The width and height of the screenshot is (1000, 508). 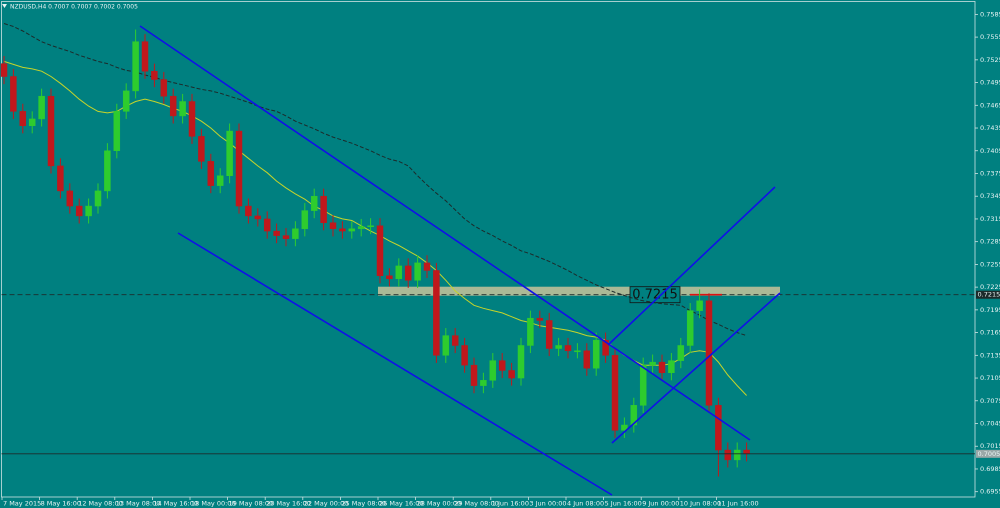 I want to click on x-tick-label: 13 May 08:00, so click(x=138, y=504).